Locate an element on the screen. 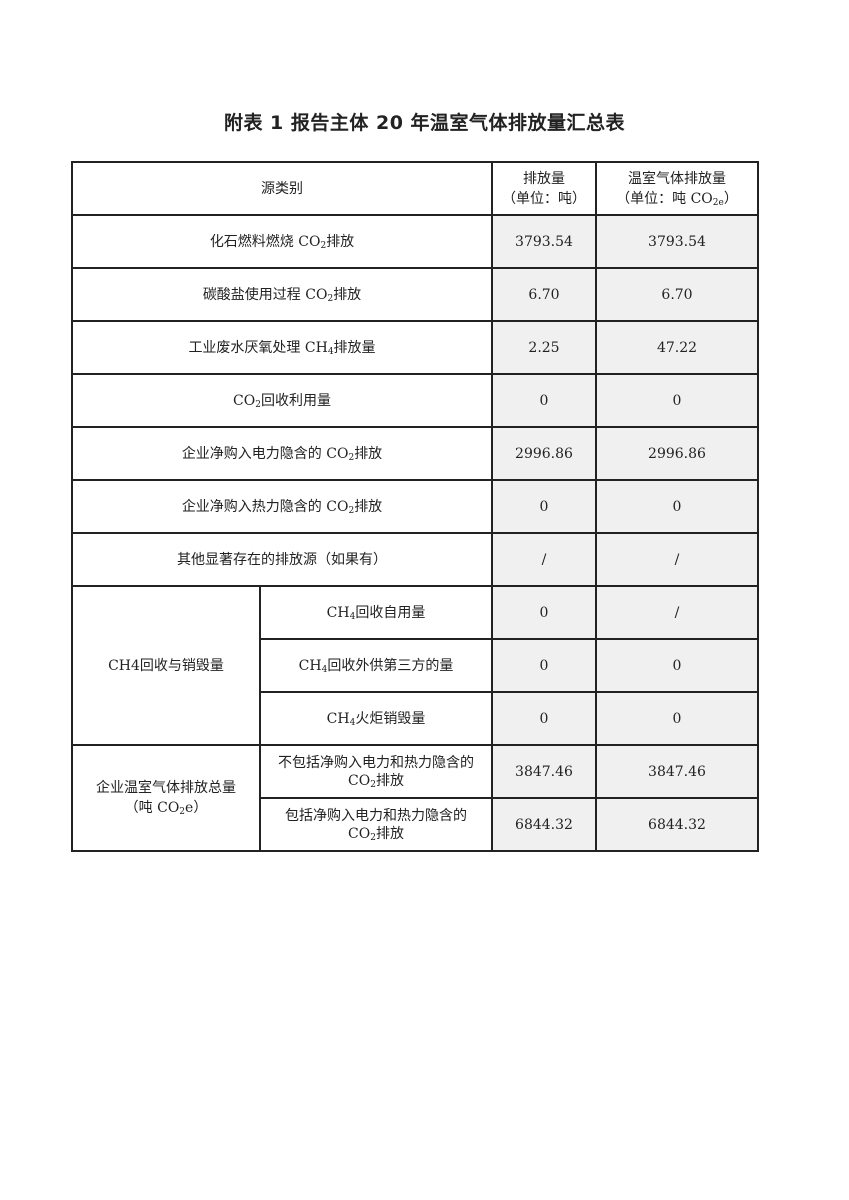  table-row: CH4回收与销毁量 CH4回收自用量 0/ is located at coordinates (415, 665).